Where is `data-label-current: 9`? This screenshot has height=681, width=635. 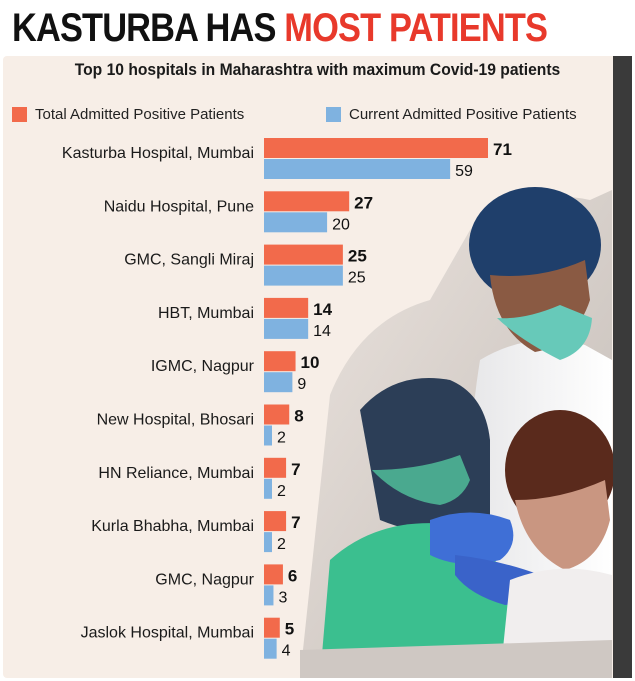
data-label-current: 9 is located at coordinates (301, 384).